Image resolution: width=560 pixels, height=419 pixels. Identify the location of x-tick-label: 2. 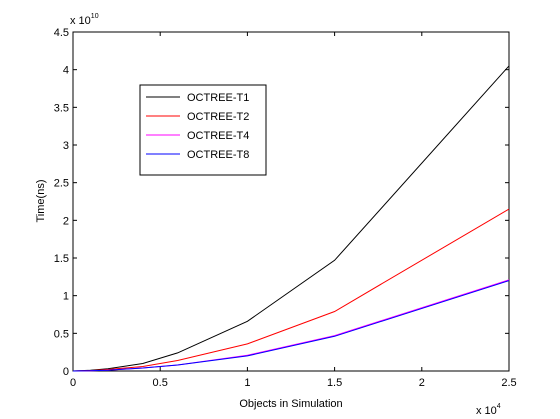
(422, 383).